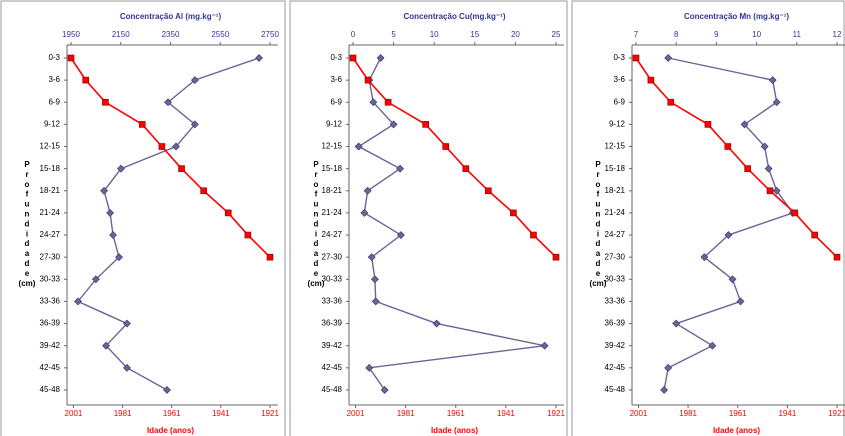 This screenshot has height=436, width=845. Describe the element at coordinates (353, 34) in the screenshot. I see `top-tick-label: 0` at that location.